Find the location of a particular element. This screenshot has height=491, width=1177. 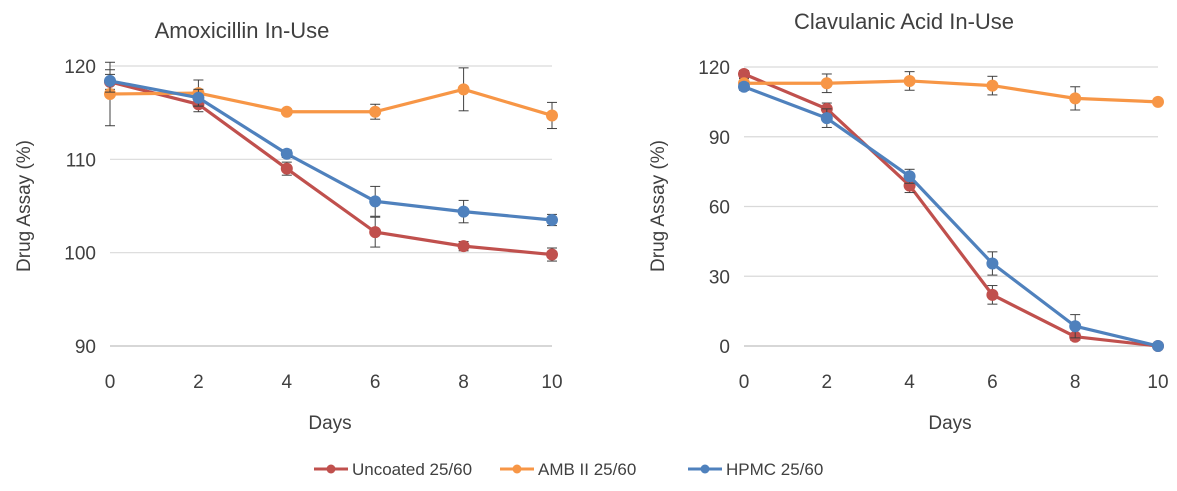

legend-item-uncoated: Uncoated 25/60 is located at coordinates (393, 469).